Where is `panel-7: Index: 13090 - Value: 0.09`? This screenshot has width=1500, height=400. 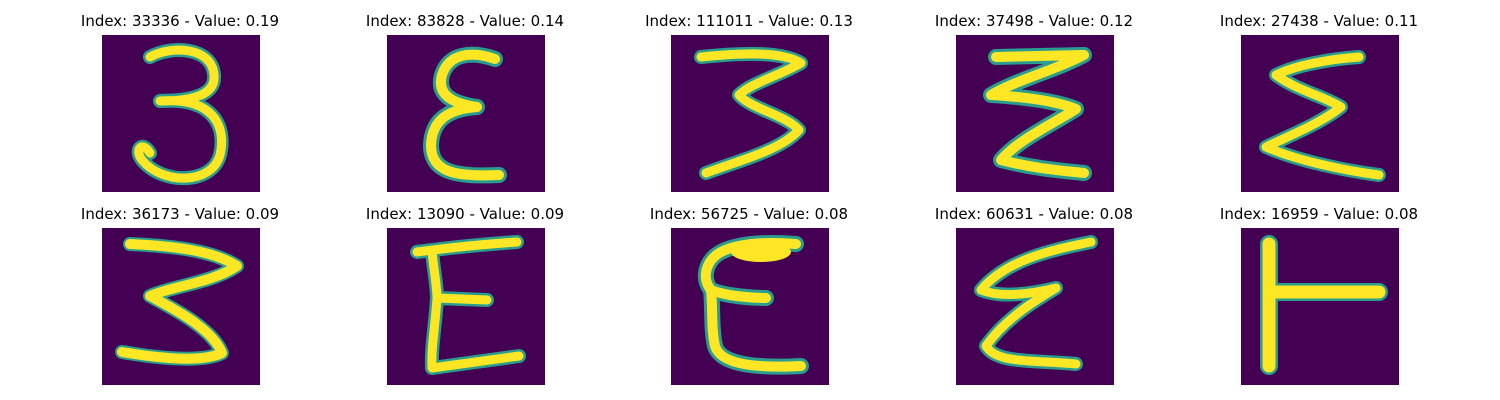 panel-7: Index: 13090 - Value: 0.09 is located at coordinates (465, 295).